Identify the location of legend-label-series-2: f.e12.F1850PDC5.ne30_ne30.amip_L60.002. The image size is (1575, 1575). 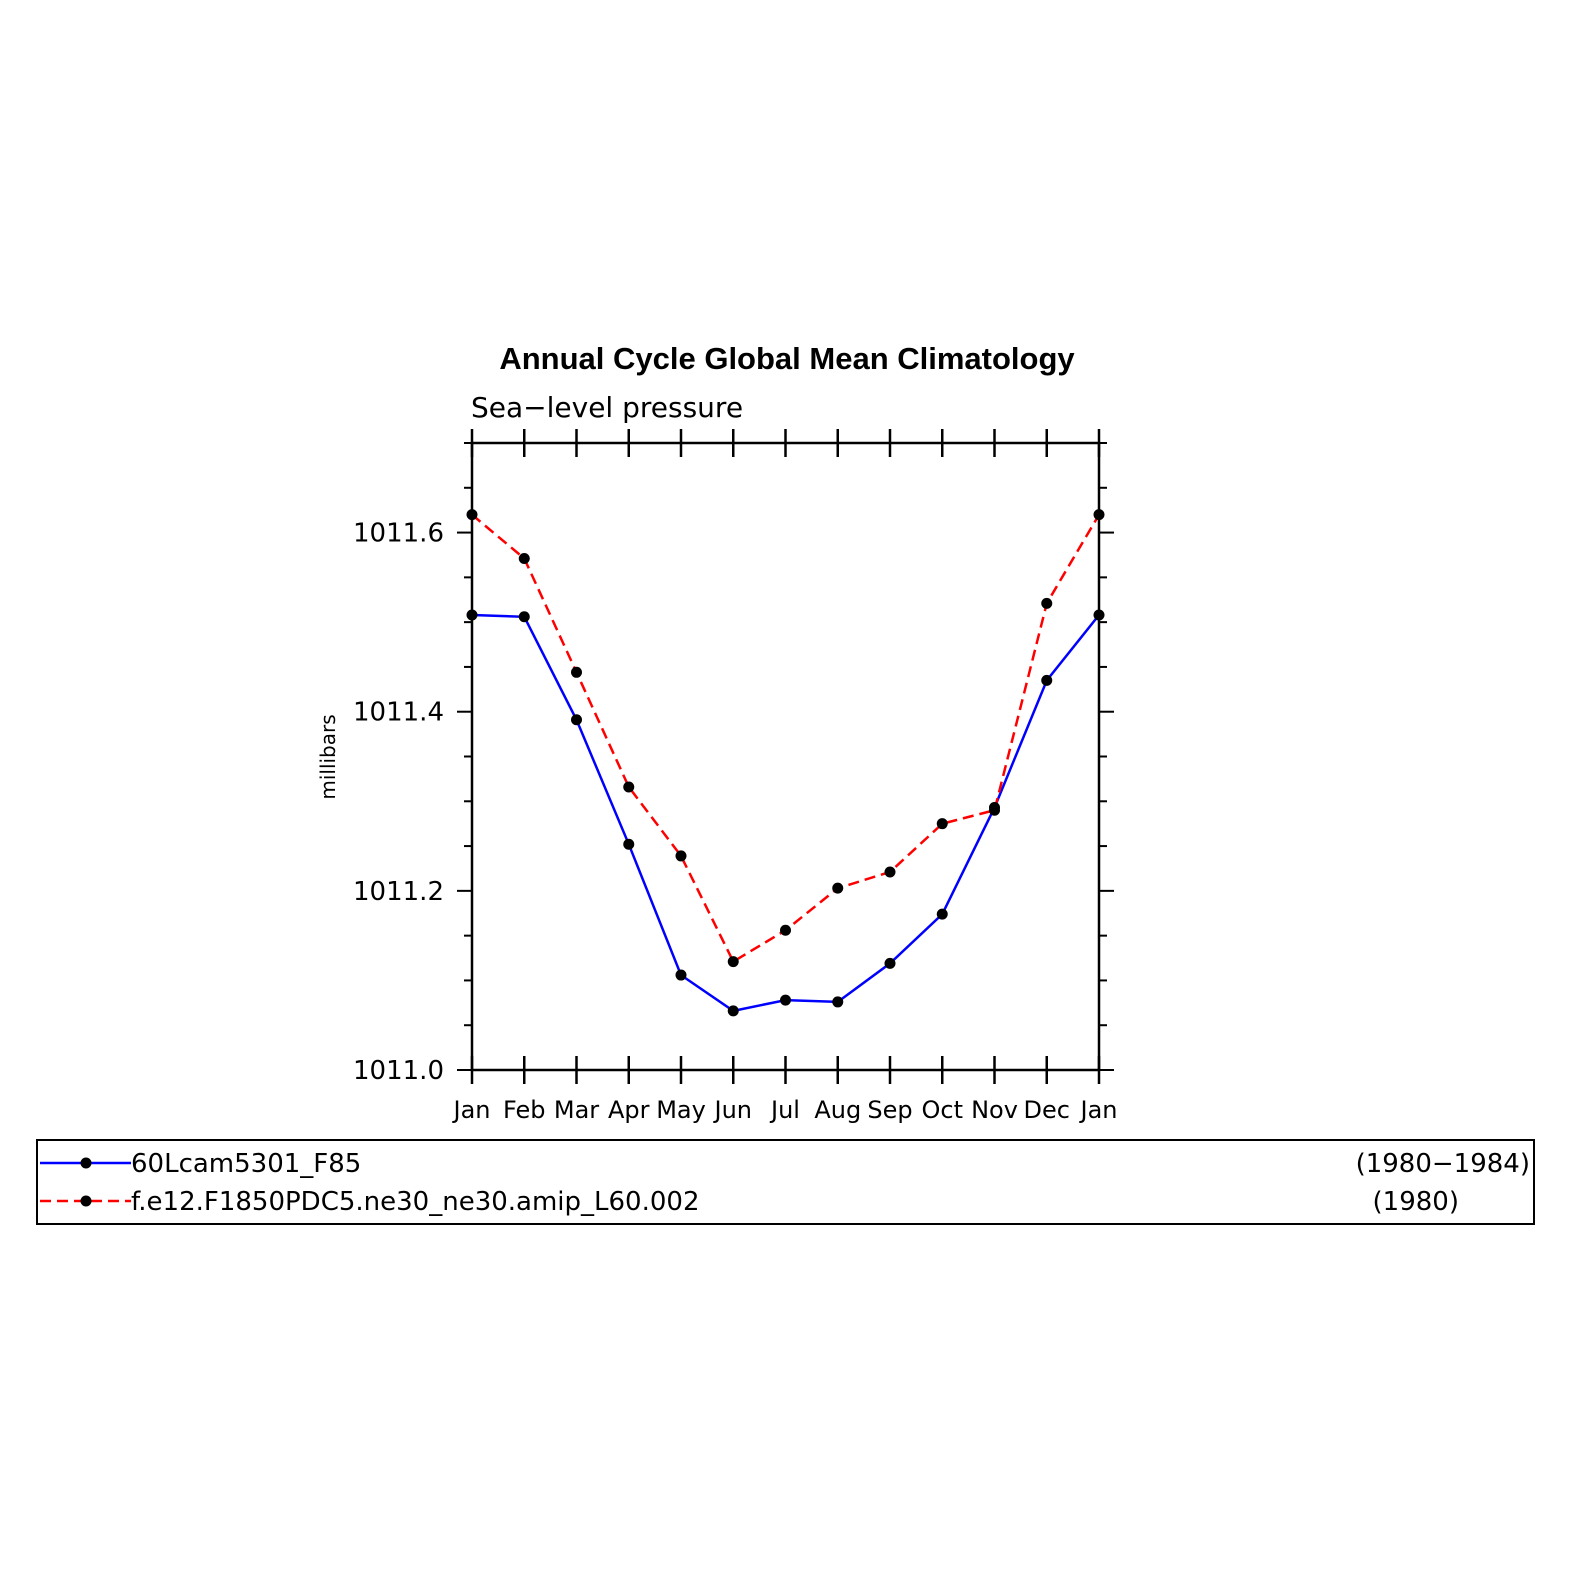
(415, 1202).